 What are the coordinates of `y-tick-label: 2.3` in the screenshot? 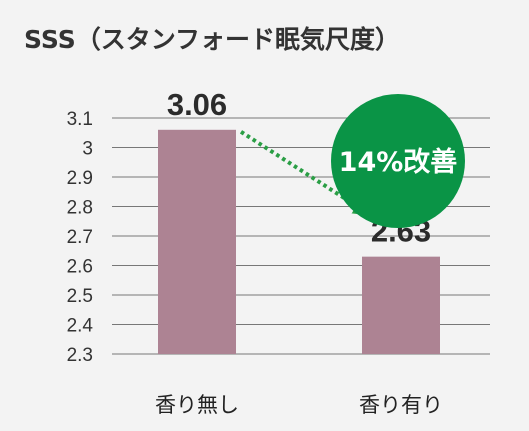 It's located at (80, 355).